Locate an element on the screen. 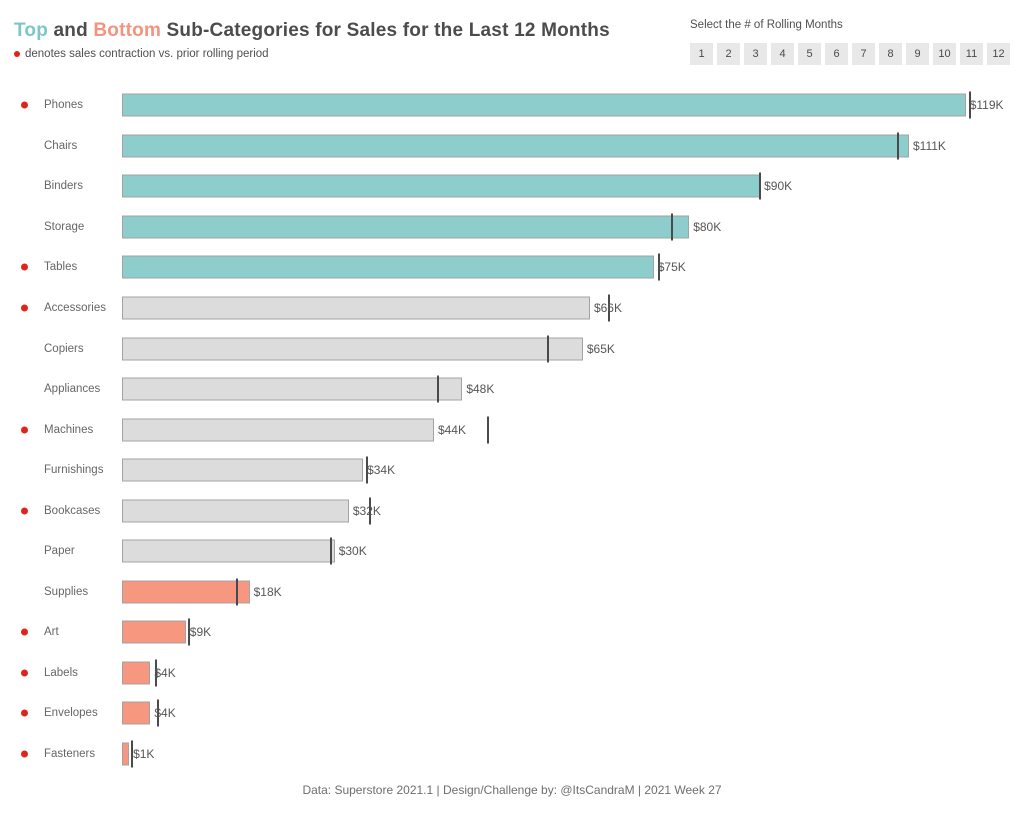 This screenshot has width=1024, height=819. chart-row-appliances: Appliances $48K is located at coordinates (512, 389).